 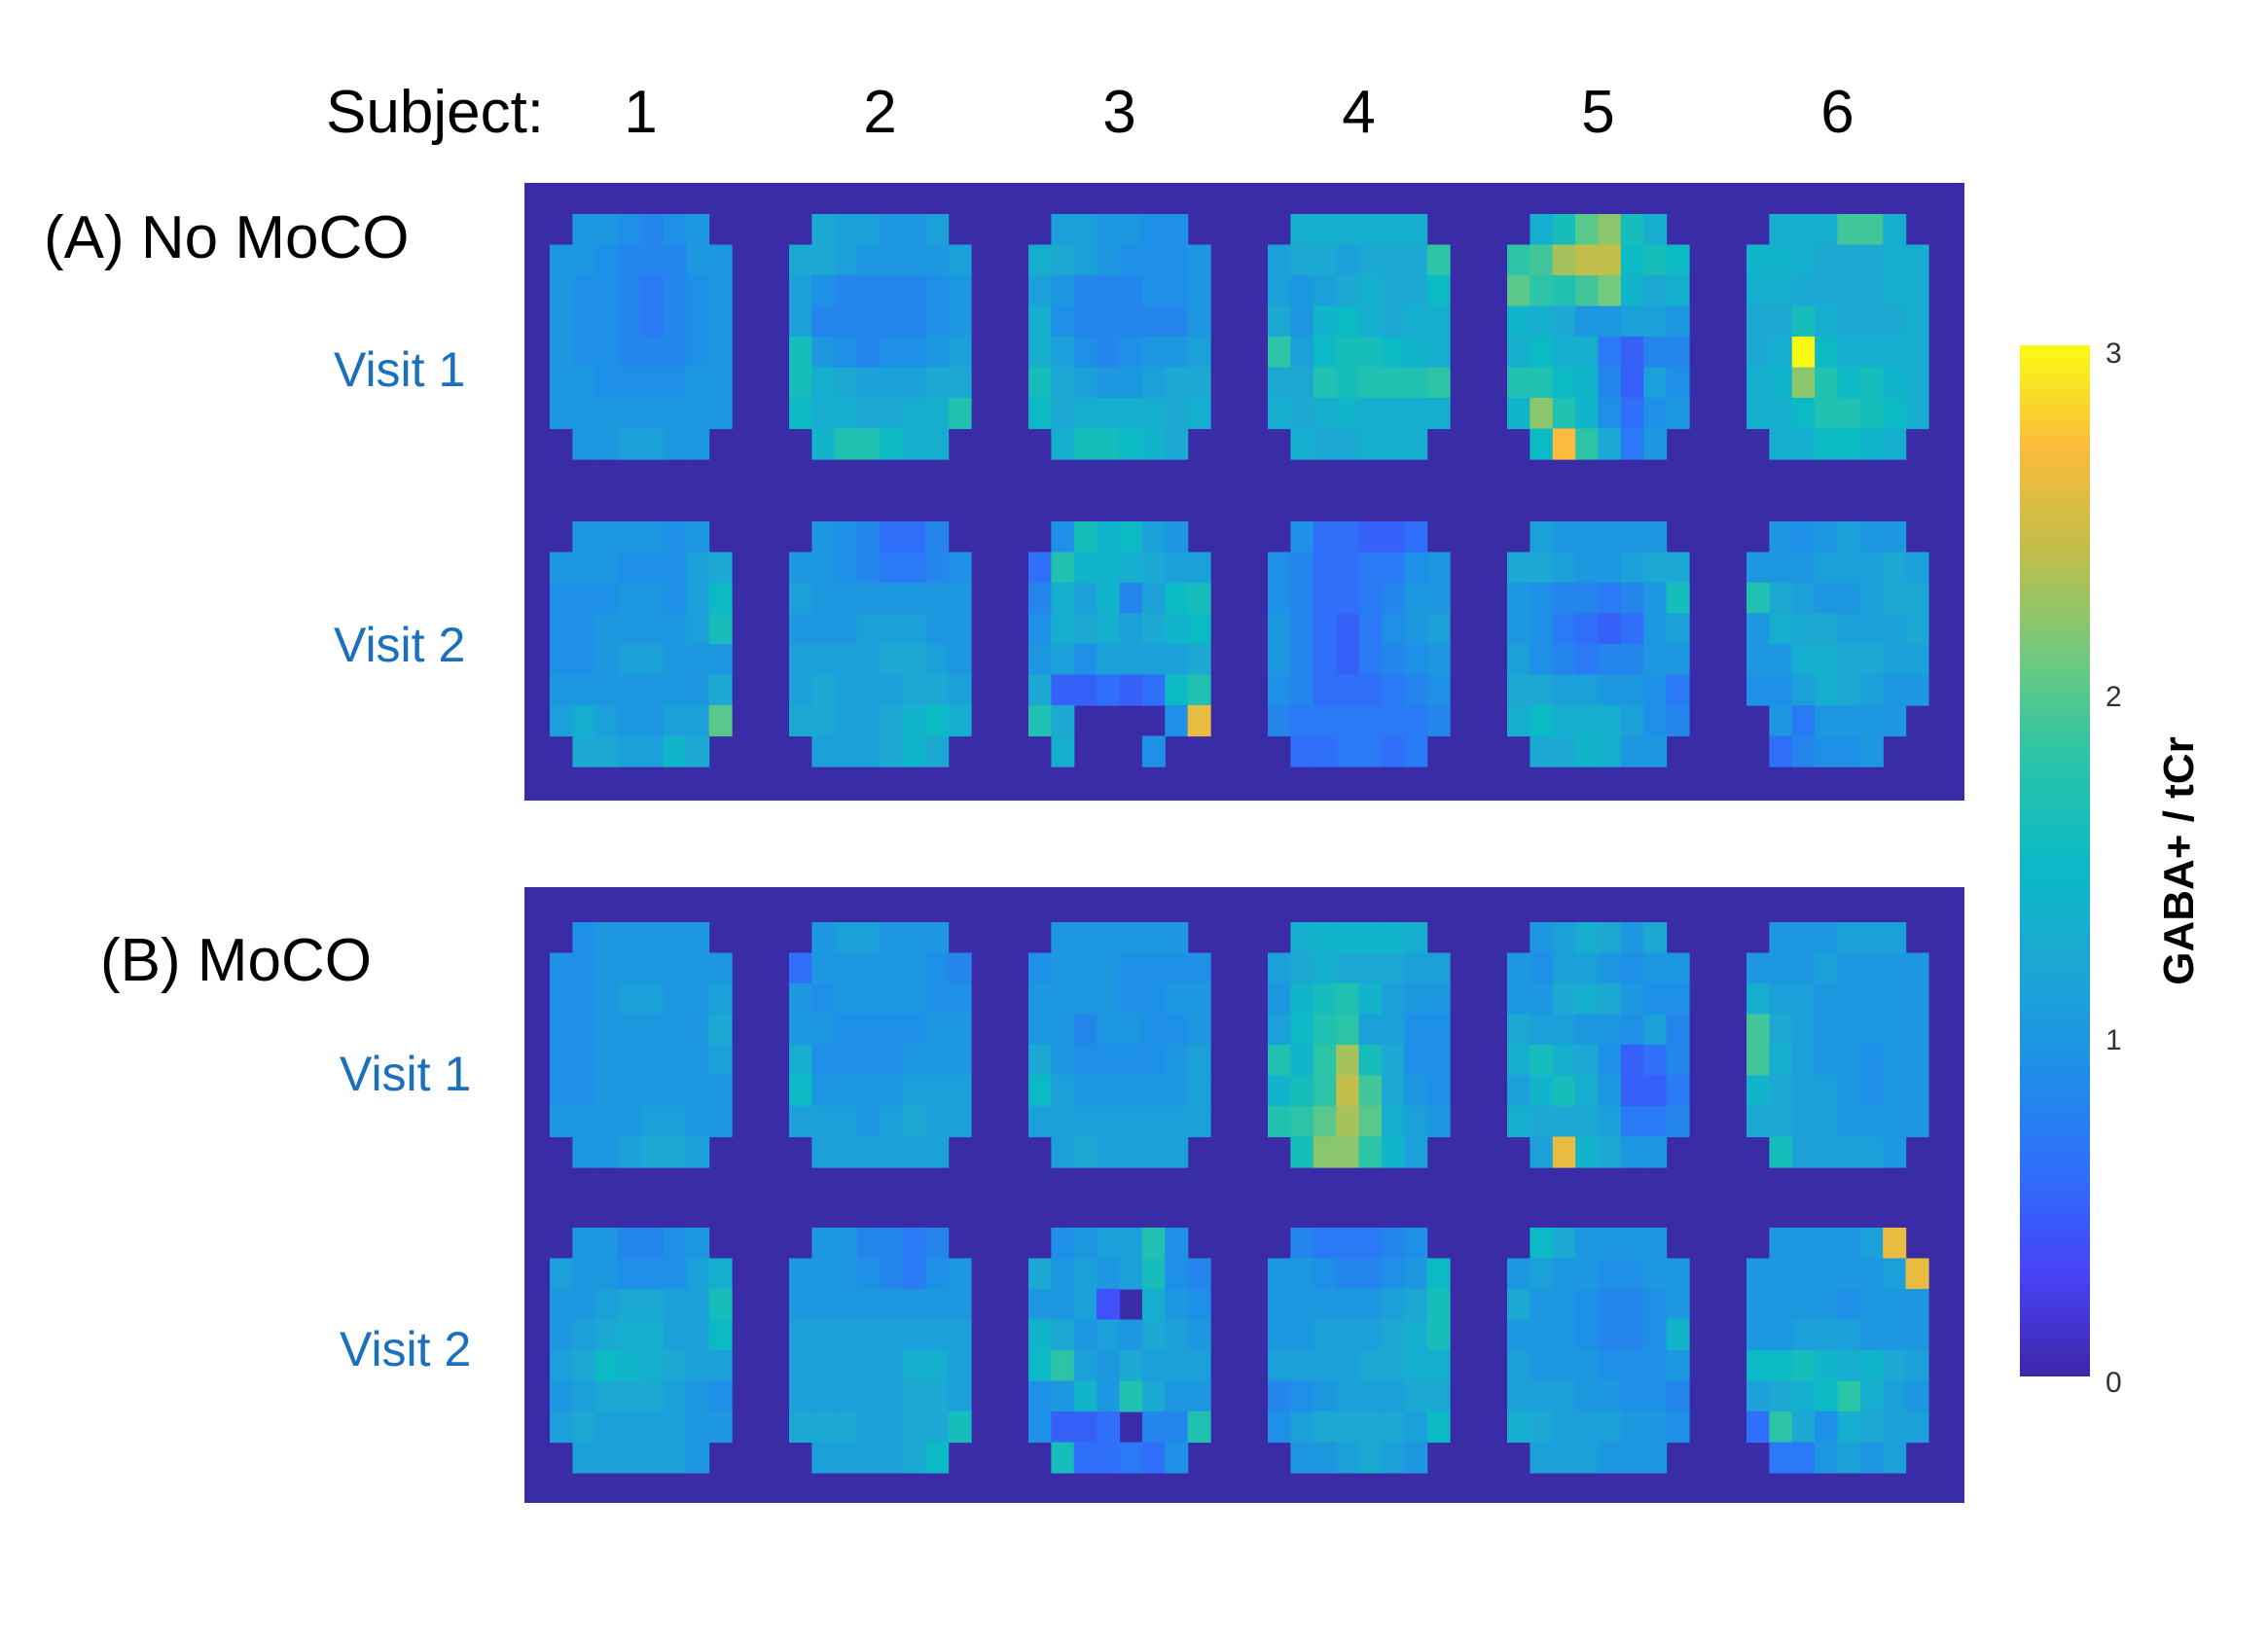 I want to click on voxel-b-visit2-s2-r5-c7, so click(x=960, y=1396).